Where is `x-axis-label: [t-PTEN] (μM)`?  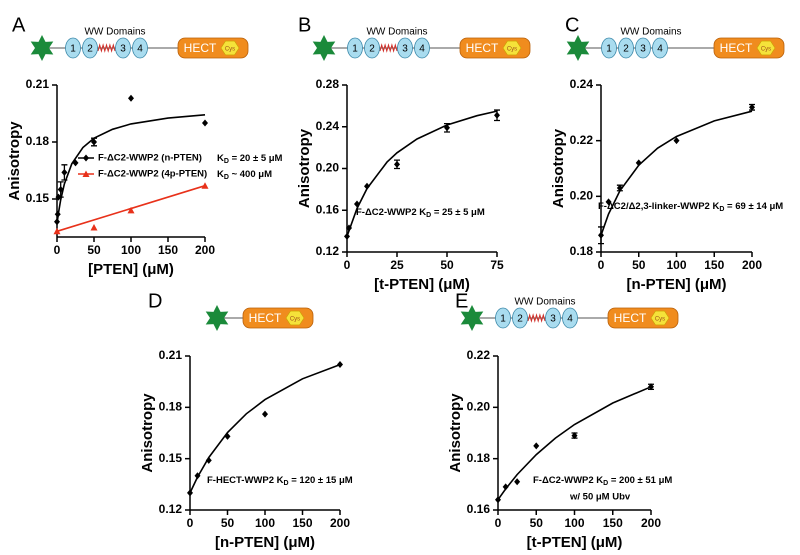
x-axis-label: [t-PTEN] (μM) is located at coordinates (575, 542).